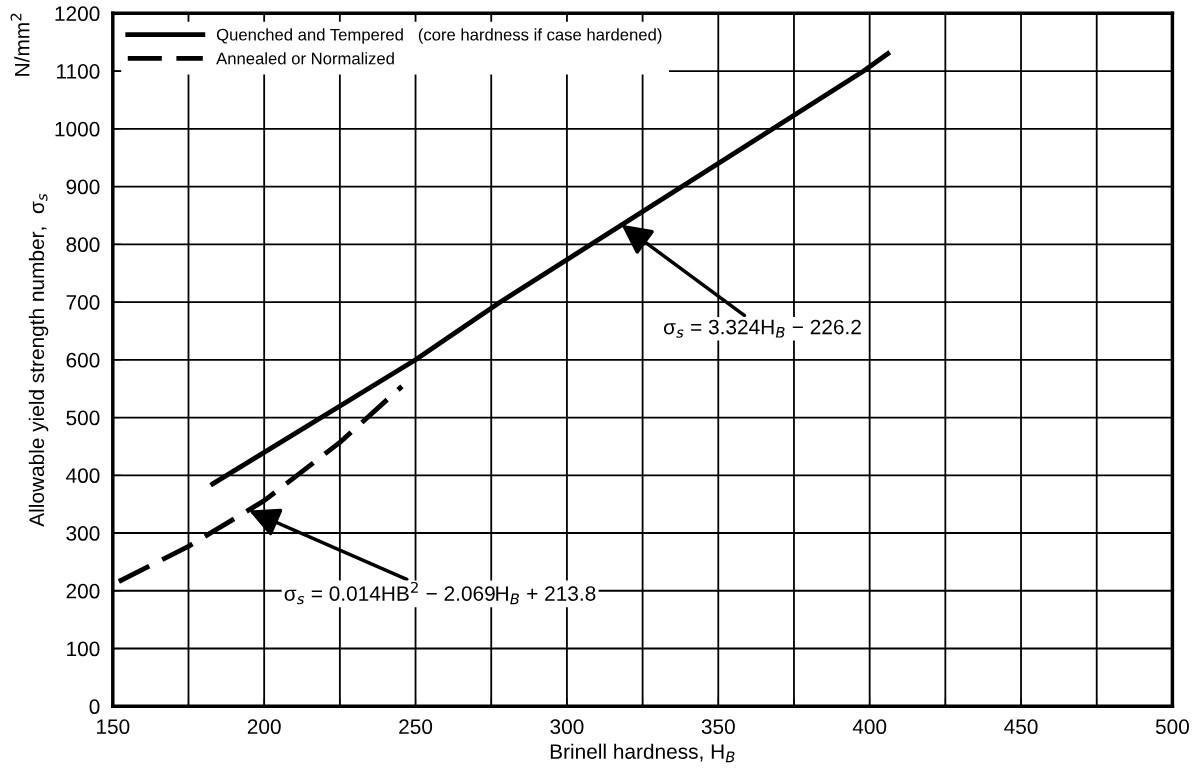 This screenshot has height=783, width=1200. Describe the element at coordinates (440, 593) in the screenshot. I see `annotation: σ$_{s}$ = 0.014HB$^{2}$ − 2.069H$_{B}$ + 213.8` at that location.